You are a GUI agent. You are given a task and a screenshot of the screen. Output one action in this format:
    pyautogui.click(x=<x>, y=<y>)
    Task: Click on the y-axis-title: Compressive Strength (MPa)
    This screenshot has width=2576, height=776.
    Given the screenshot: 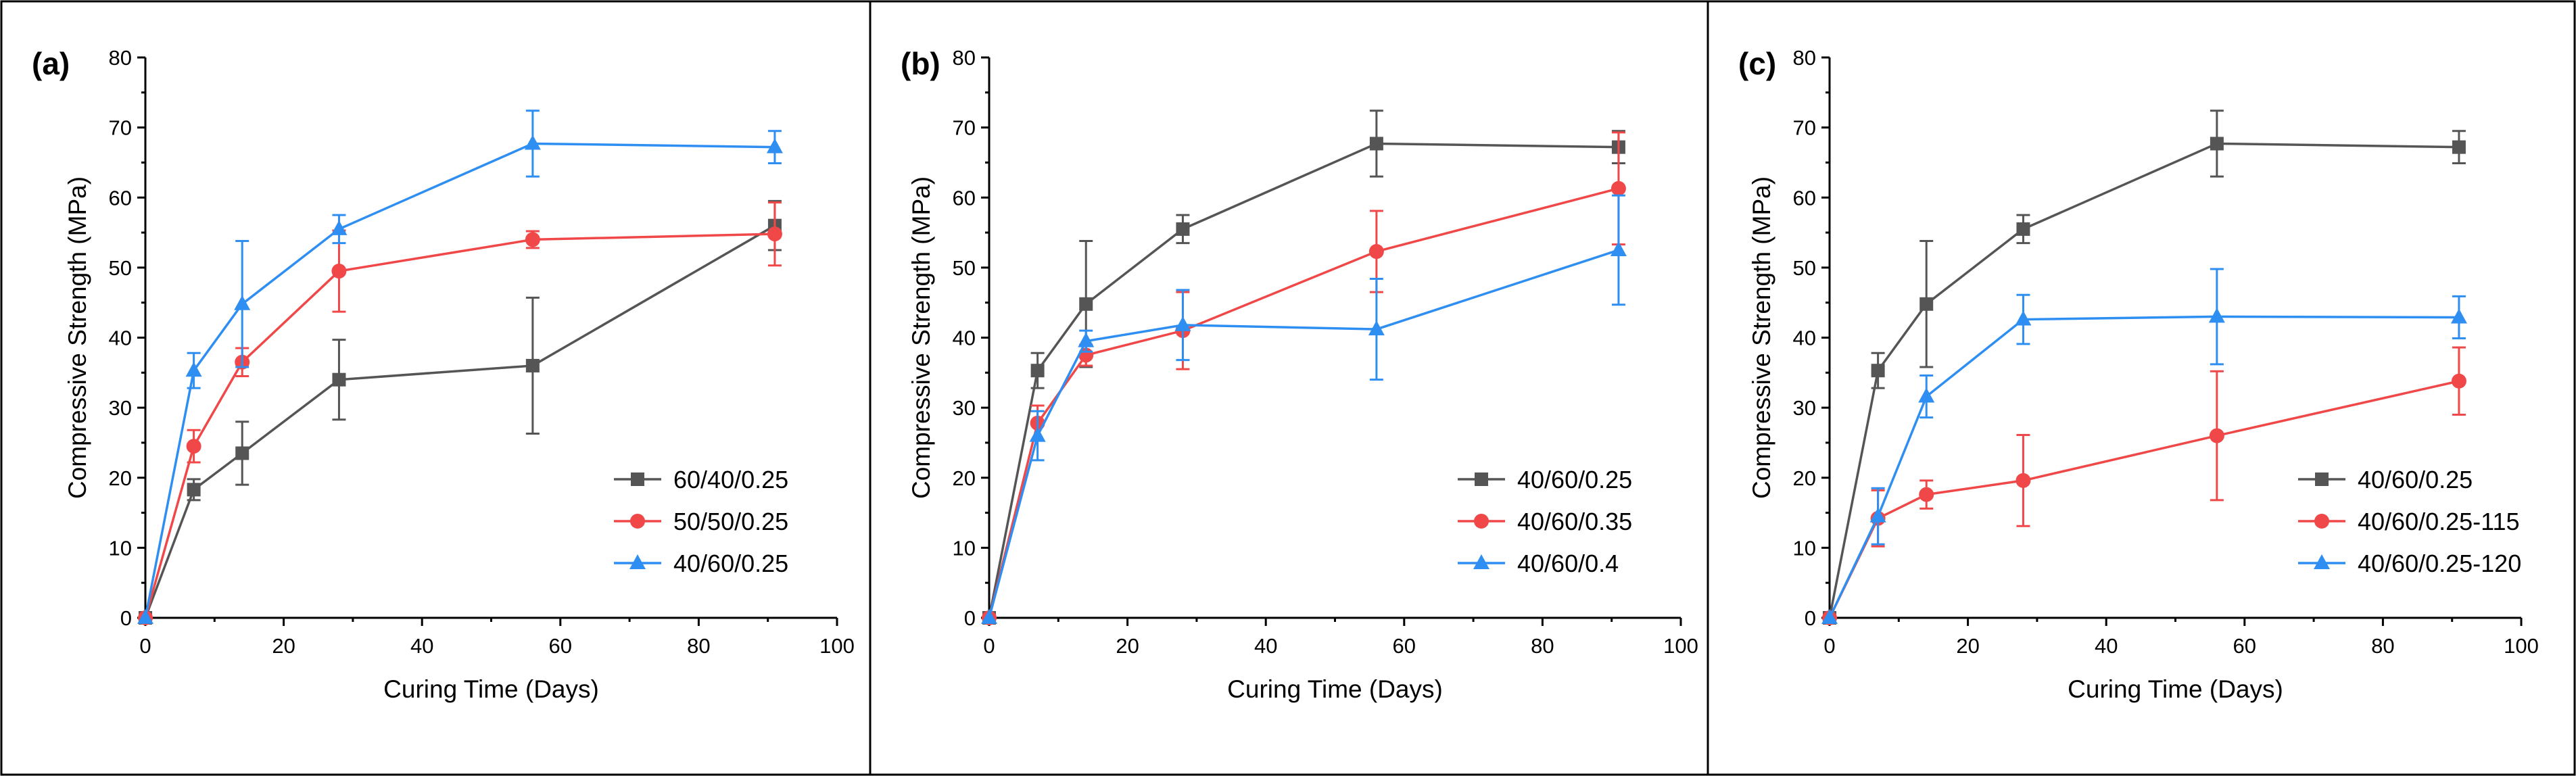 What is the action you would take?
    pyautogui.click(x=921, y=337)
    